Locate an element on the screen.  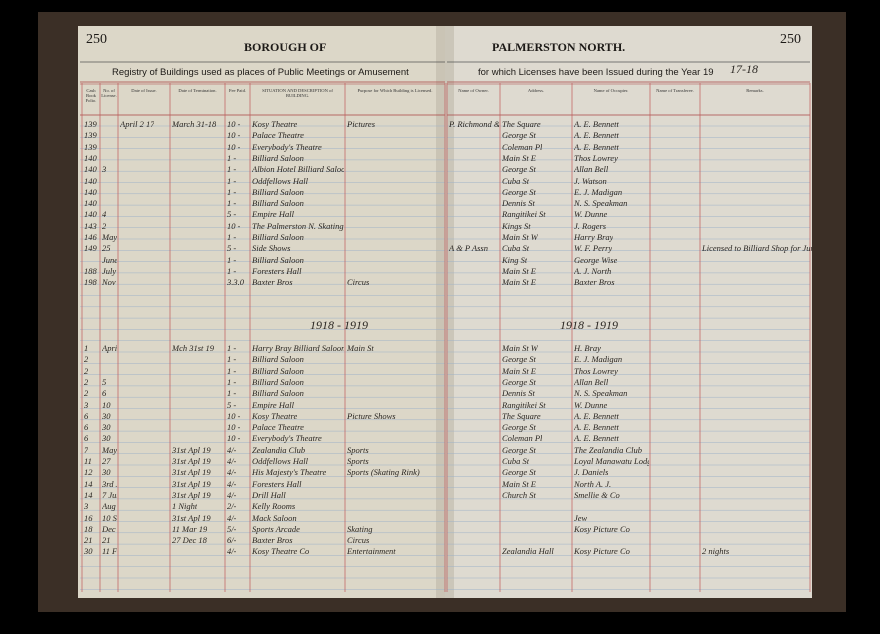
ledger-cell: 149 is located at coordinates (90, 248).